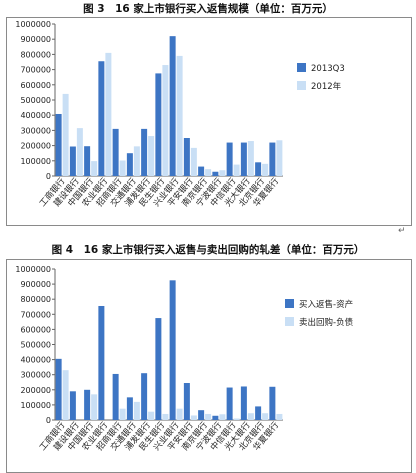 The height and width of the screenshot is (473, 416). What do you see at coordinates (208, 250) in the screenshot?
I see `figure-4-title: 图 4 16 家上市银行买入返售与卖出回购的轧差（单位：百万元）` at bounding box center [208, 250].